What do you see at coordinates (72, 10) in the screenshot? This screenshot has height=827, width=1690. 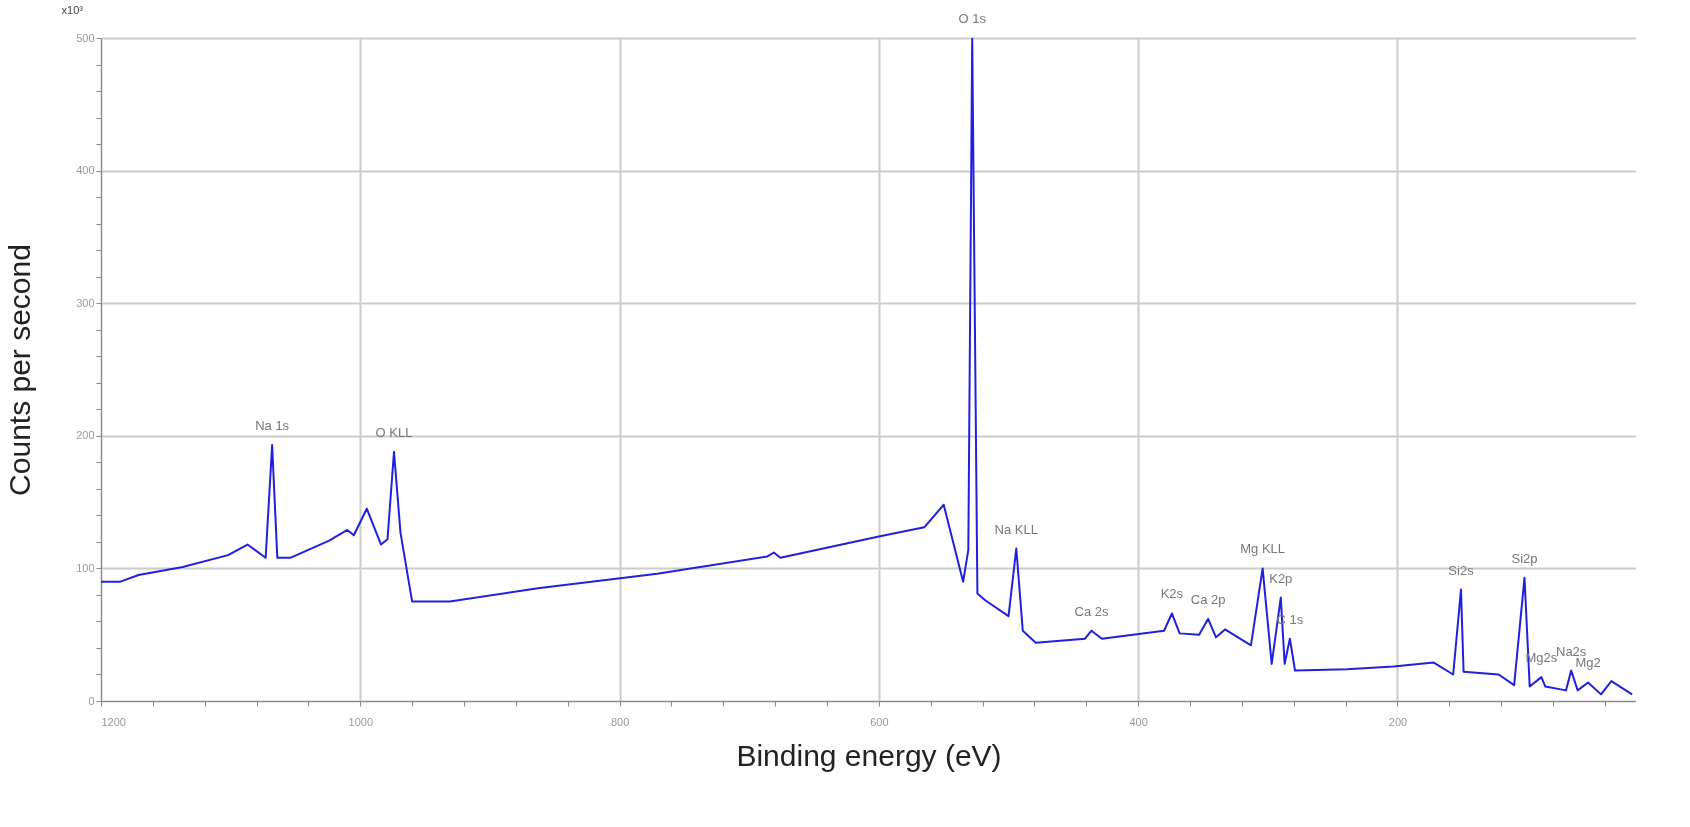 I see `text: x10³` at bounding box center [72, 10].